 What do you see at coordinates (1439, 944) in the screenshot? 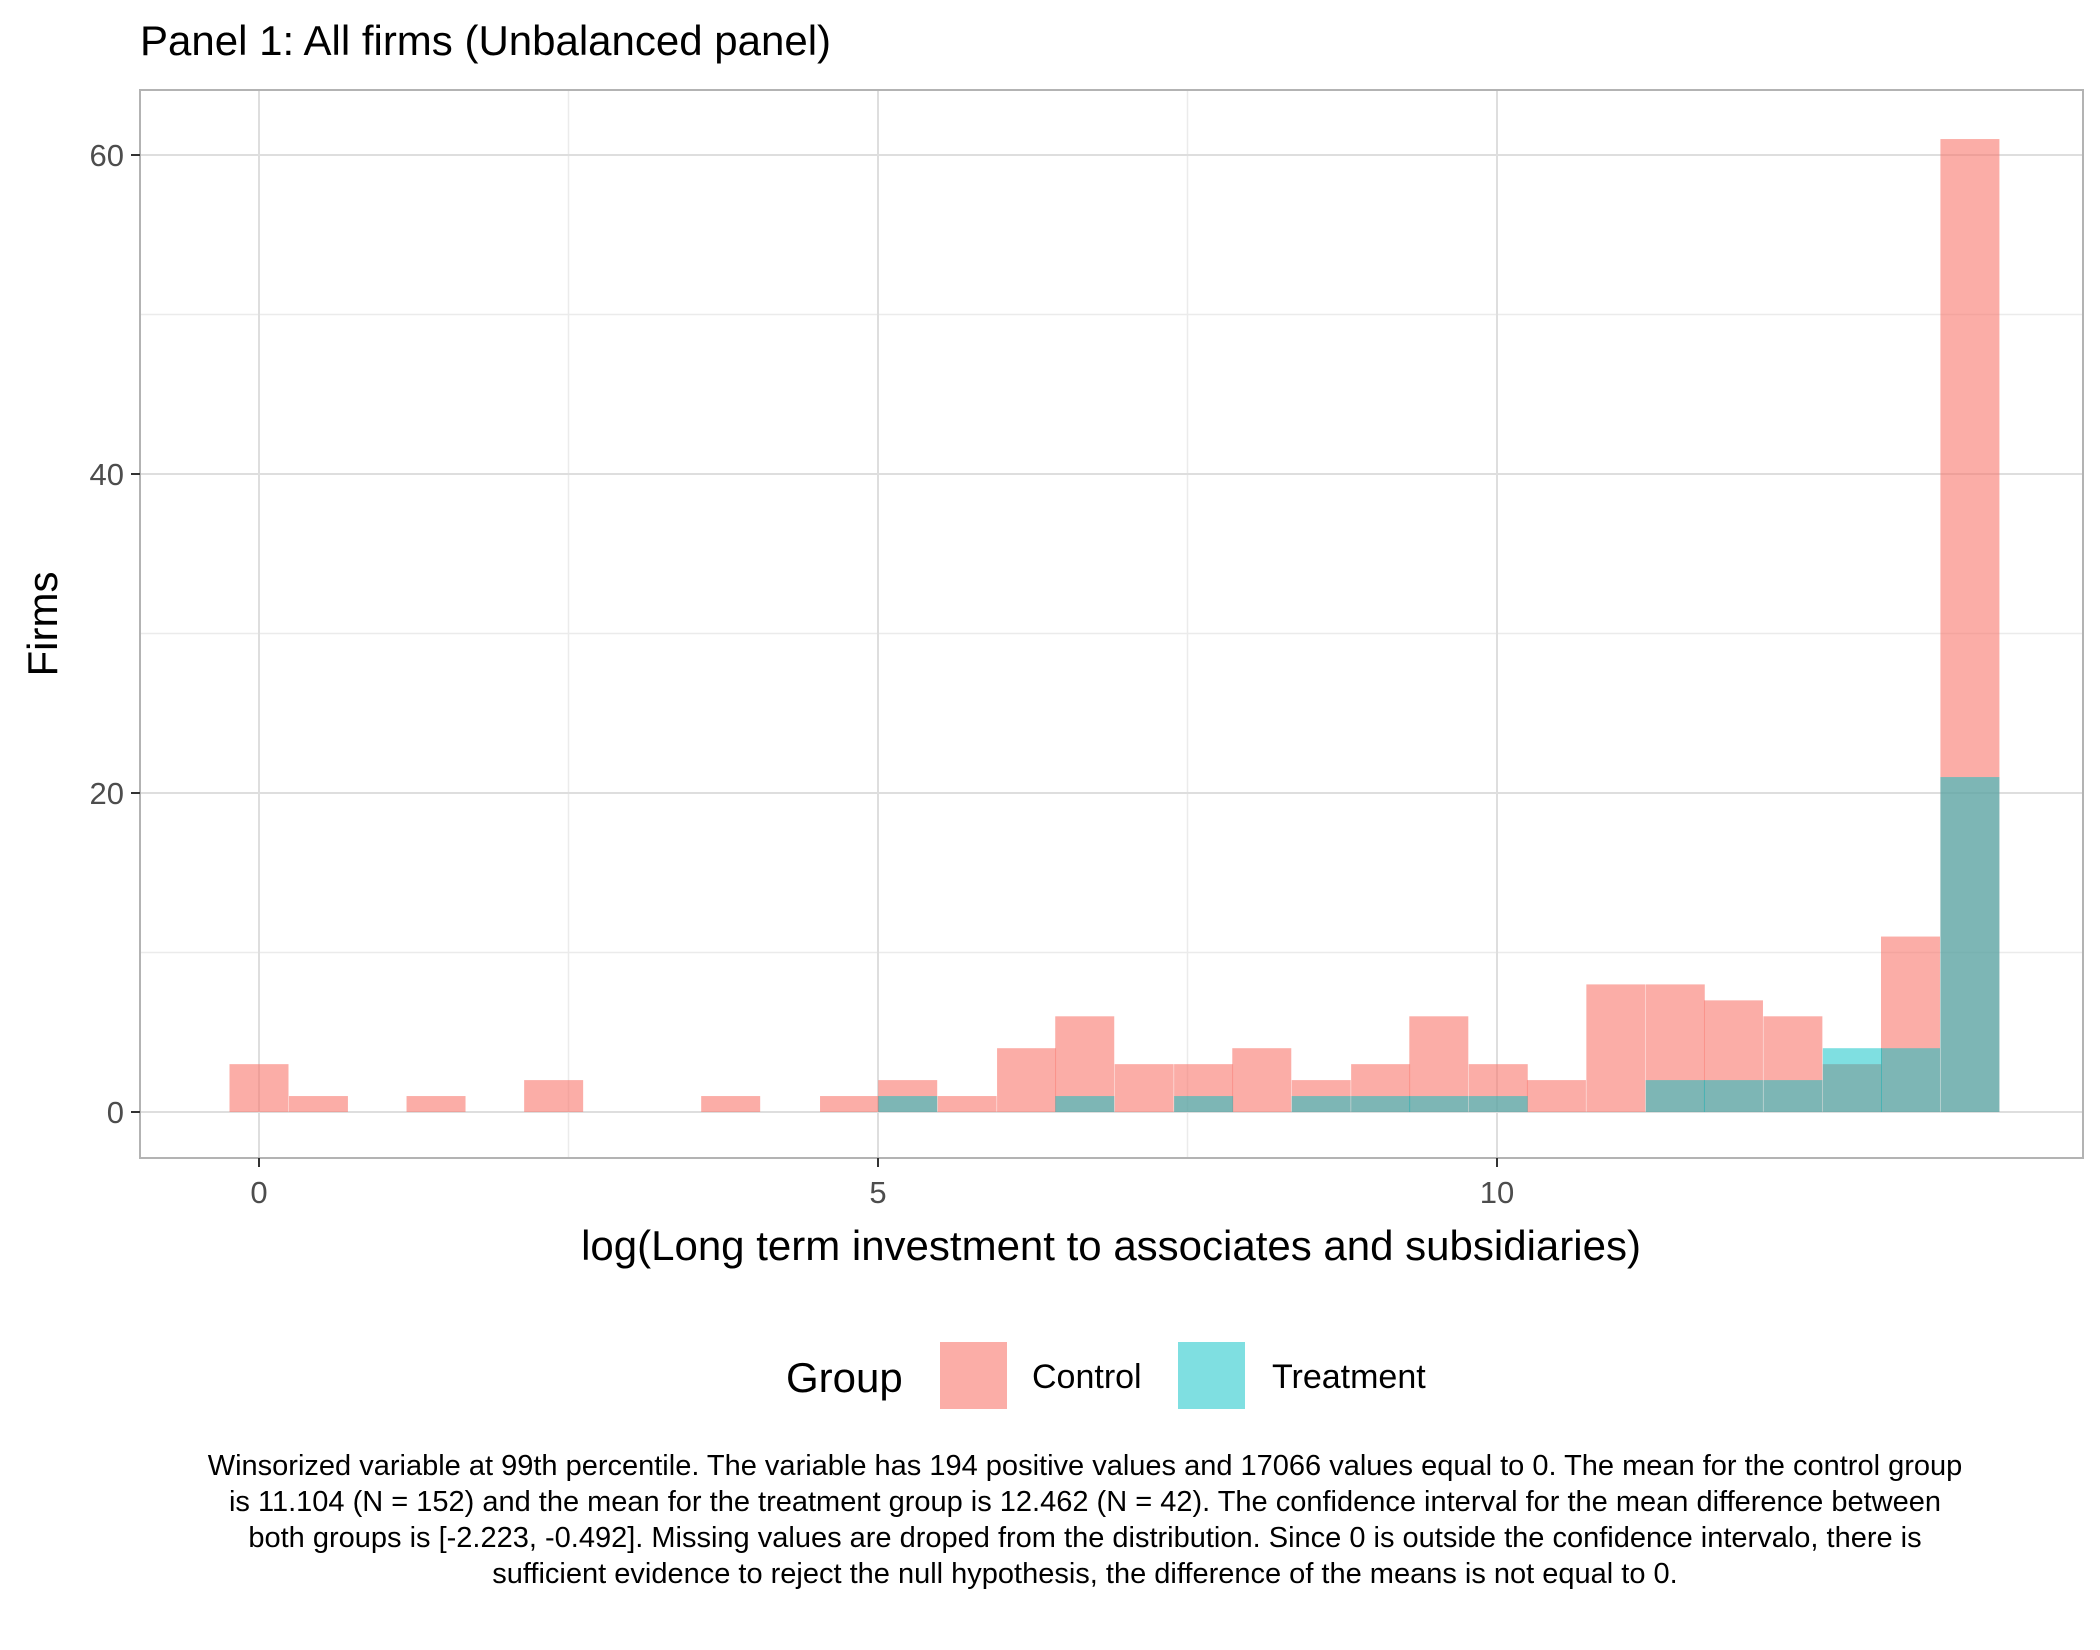
I see `treatment-bars` at bounding box center [1439, 944].